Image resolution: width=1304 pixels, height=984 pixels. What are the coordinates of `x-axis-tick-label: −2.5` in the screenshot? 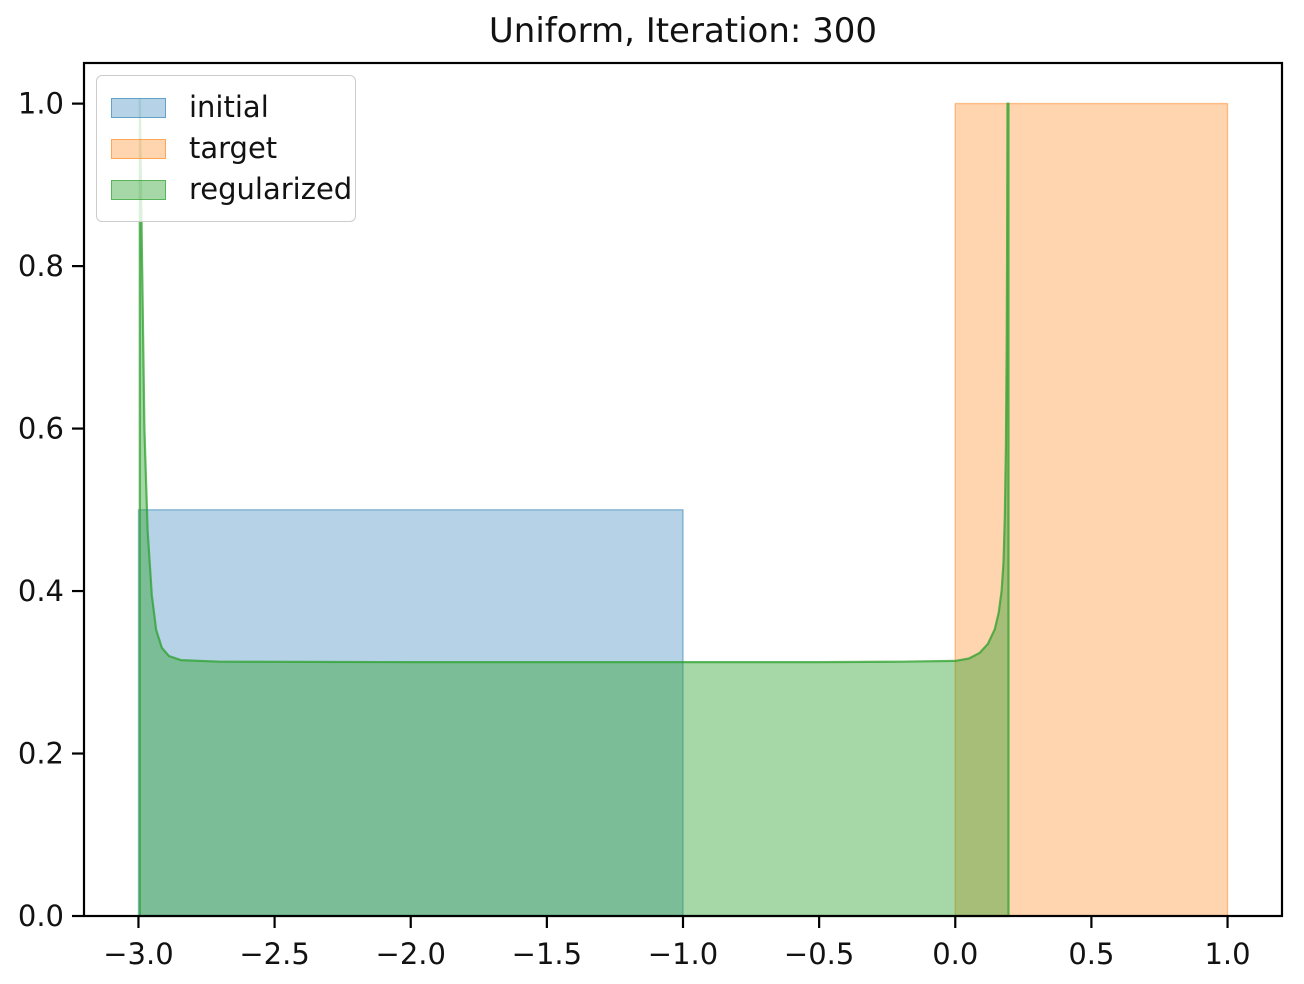 It's located at (274, 954).